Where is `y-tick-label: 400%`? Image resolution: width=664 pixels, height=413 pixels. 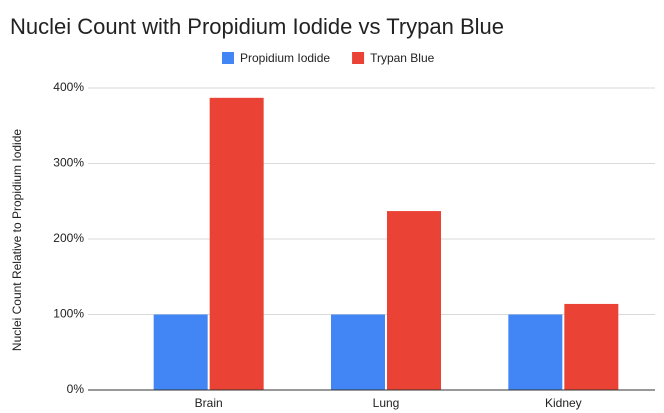 y-tick-label: 400% is located at coordinates (68, 87).